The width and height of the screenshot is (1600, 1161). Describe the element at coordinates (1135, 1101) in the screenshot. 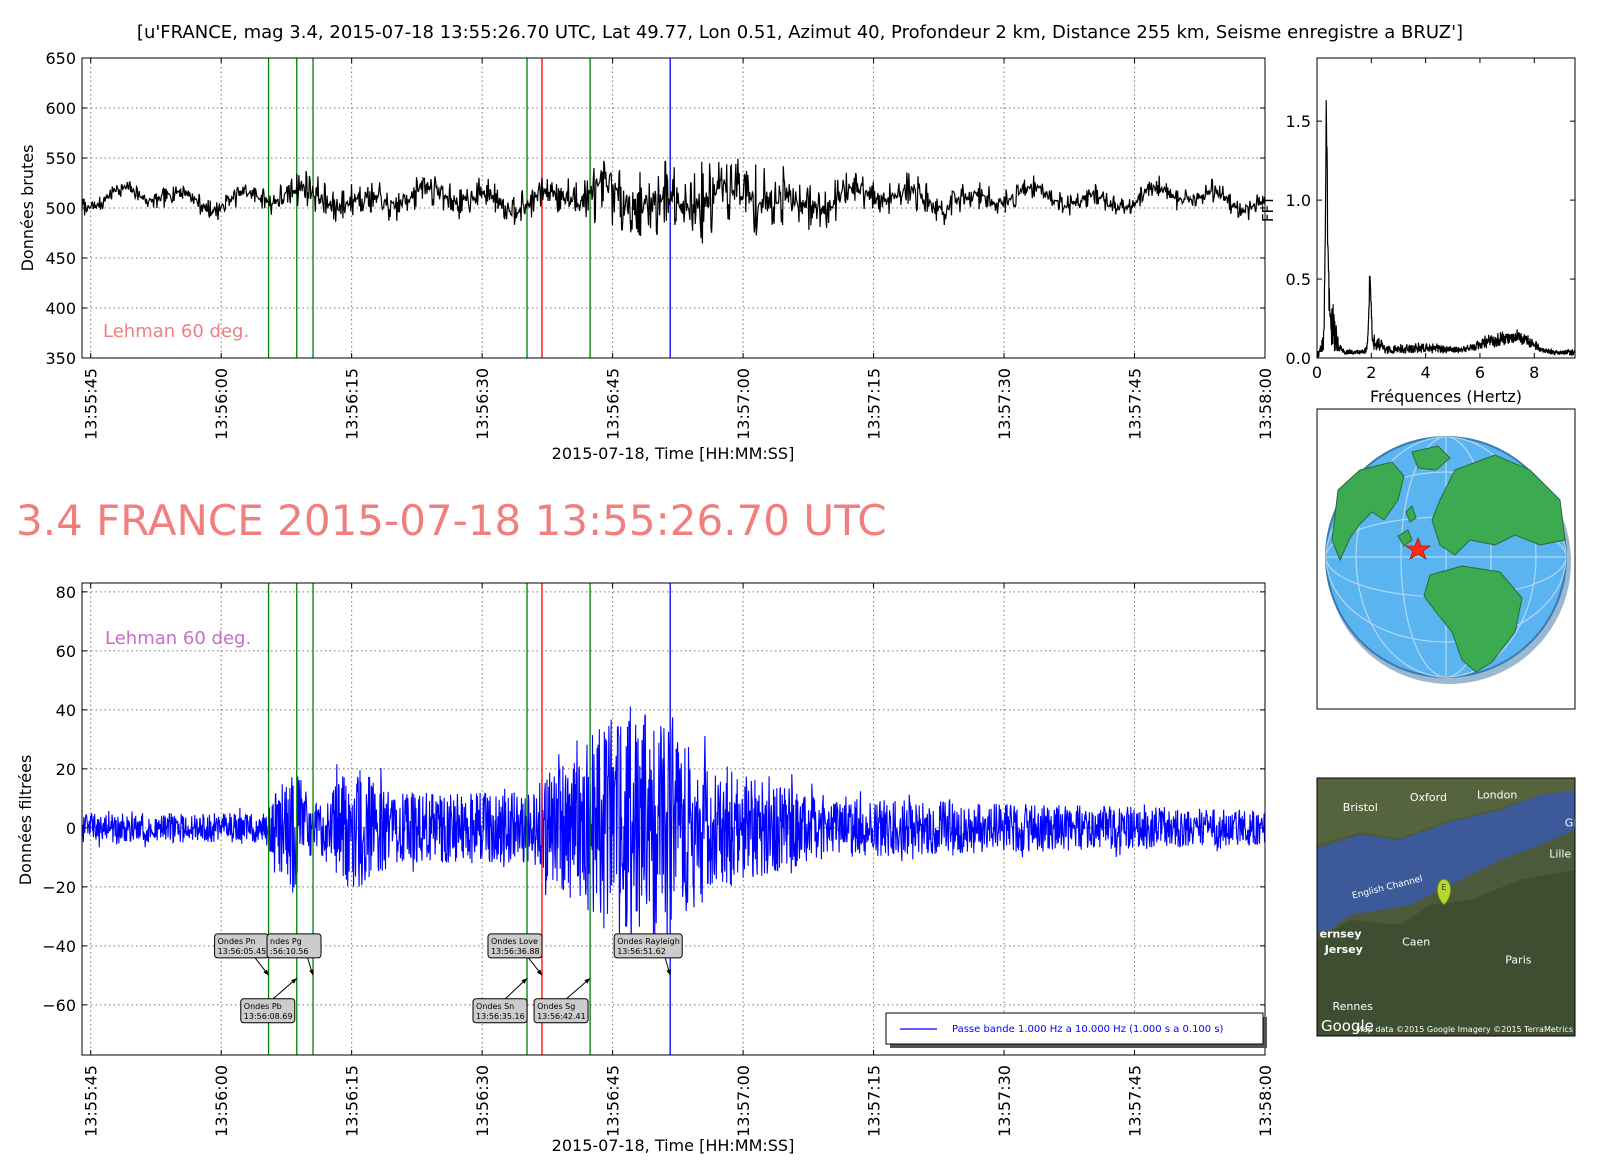

I see `filtered-xtick-label: 13:57:45` at that location.